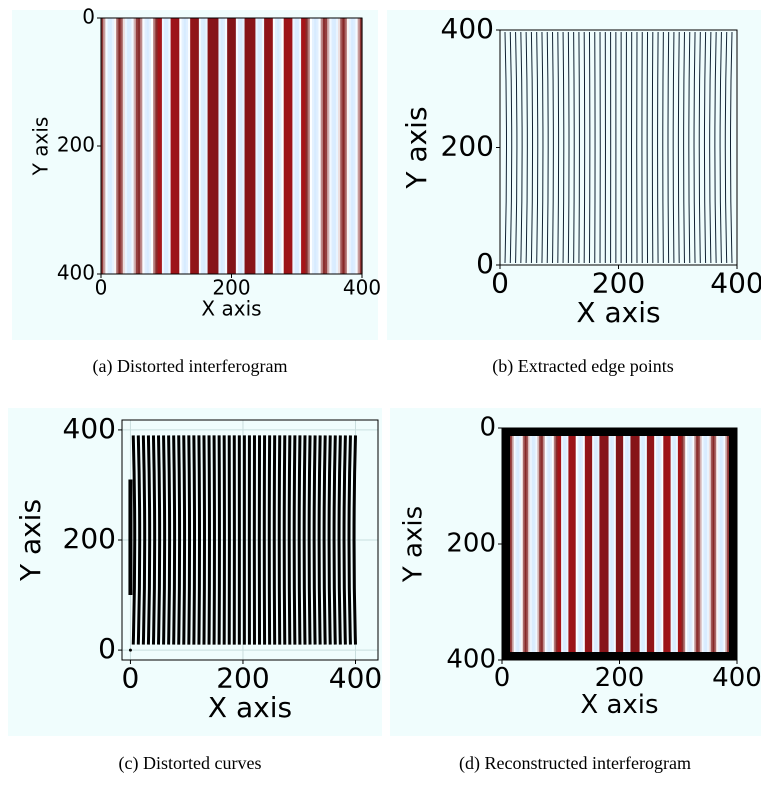  Describe the element at coordinates (131, 677) in the screenshot. I see `x-tick-label: 0` at that location.